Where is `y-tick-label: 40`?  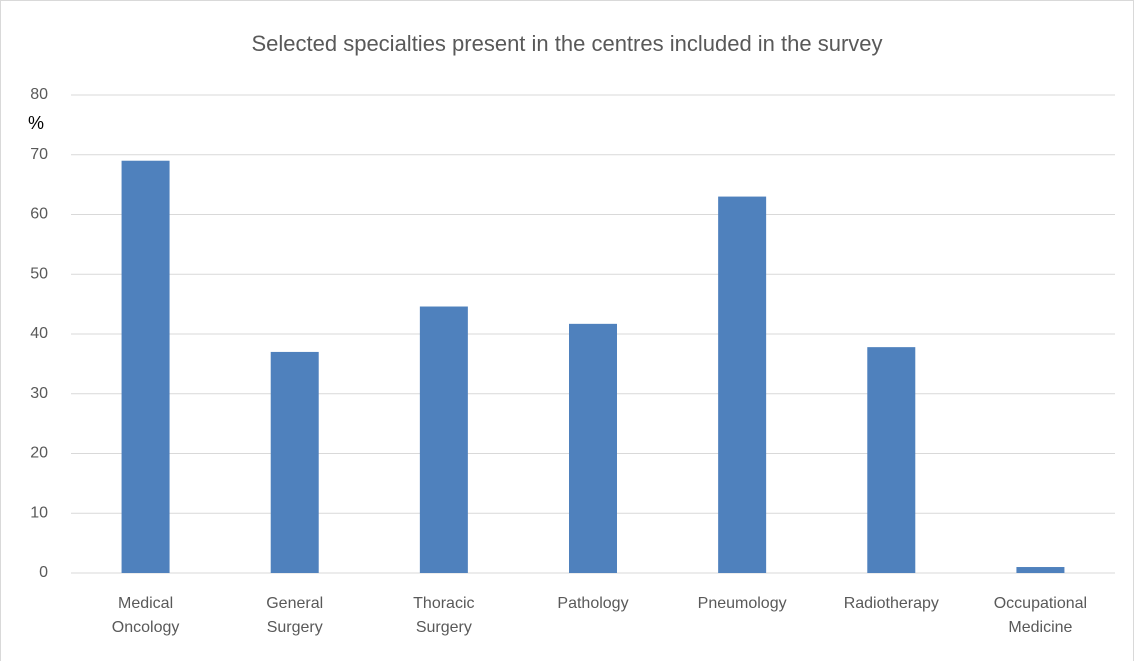
y-tick-label: 40 is located at coordinates (39, 333).